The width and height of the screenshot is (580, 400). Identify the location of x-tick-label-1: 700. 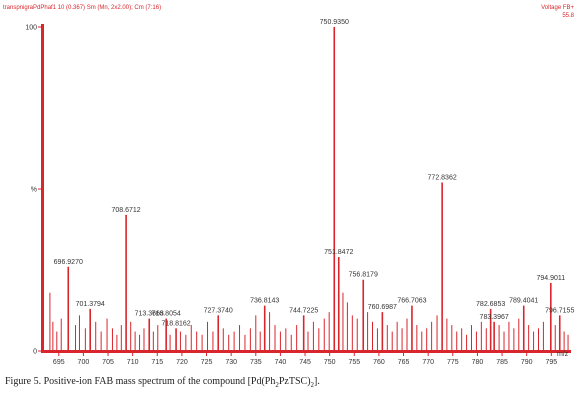
(84, 362).